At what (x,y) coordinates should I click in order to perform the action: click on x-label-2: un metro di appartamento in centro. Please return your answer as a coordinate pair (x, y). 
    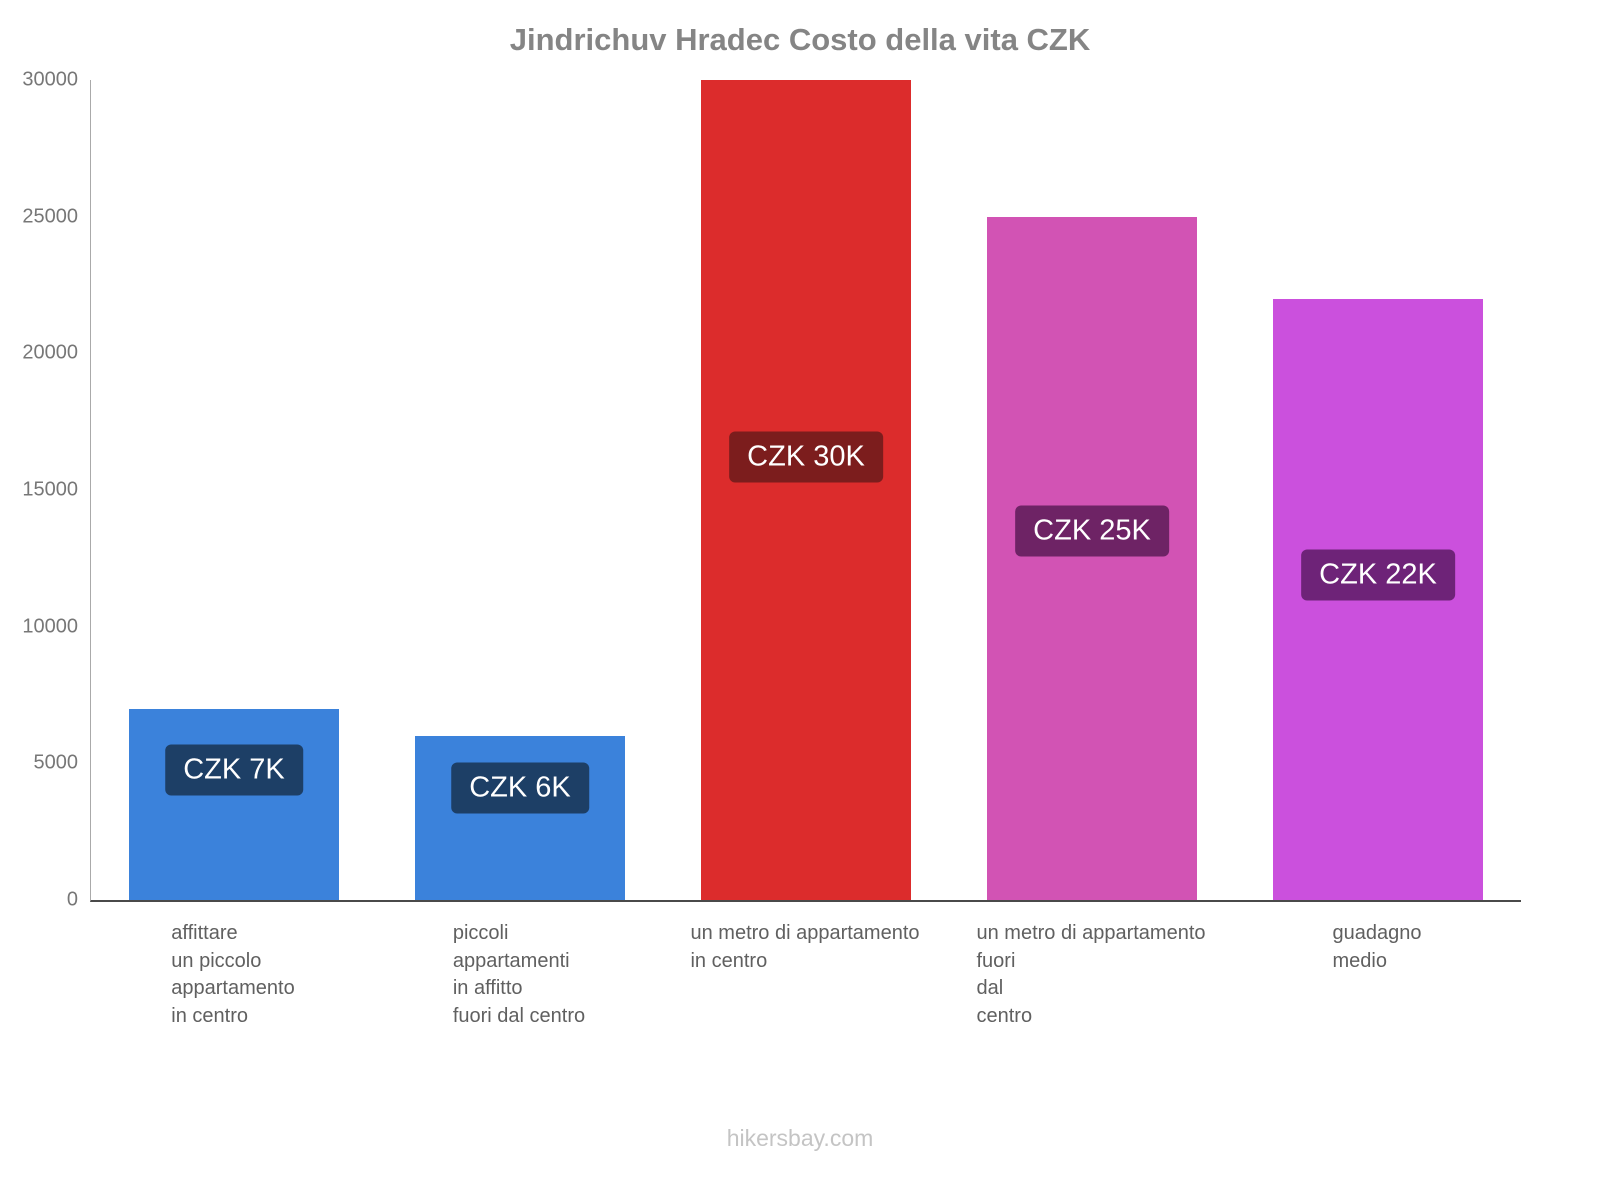
    Looking at the image, I should click on (805, 947).